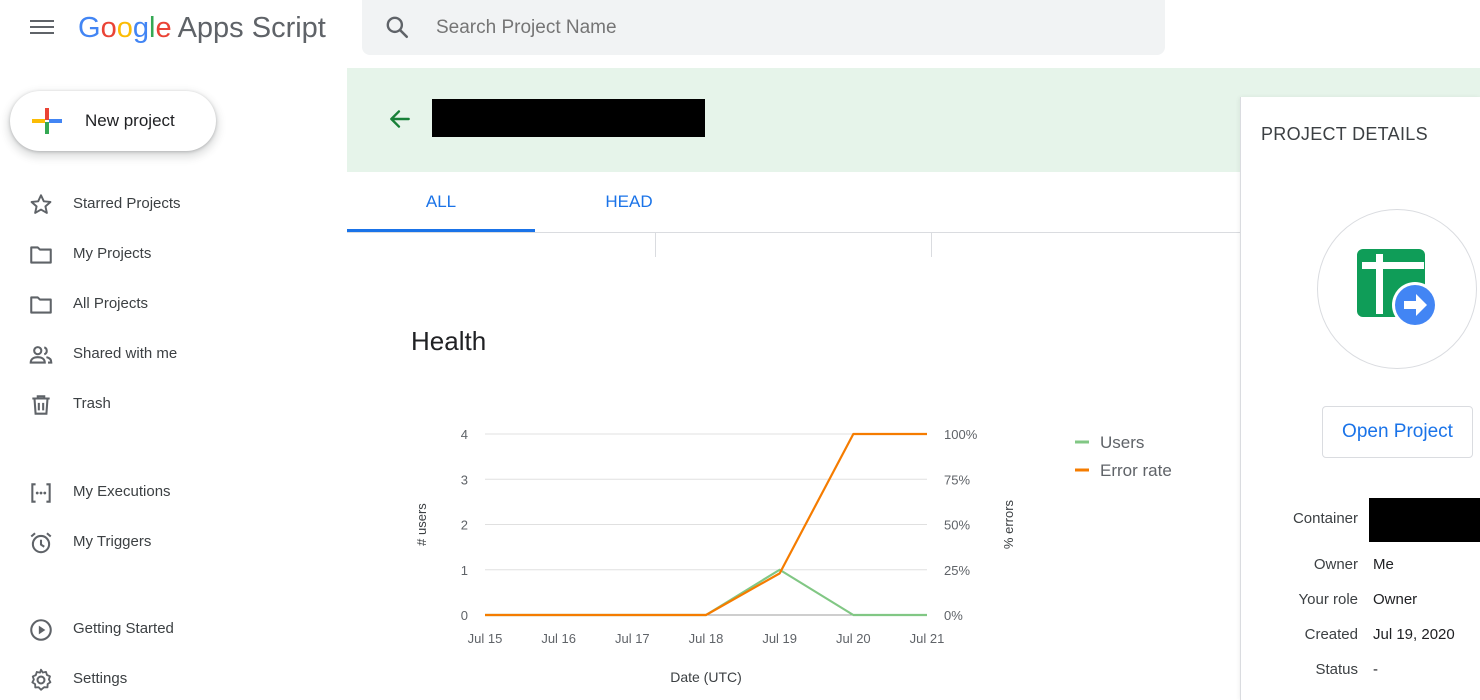 The height and width of the screenshot is (700, 1480). What do you see at coordinates (1336, 669) in the screenshot?
I see `detail-label-status: Status` at bounding box center [1336, 669].